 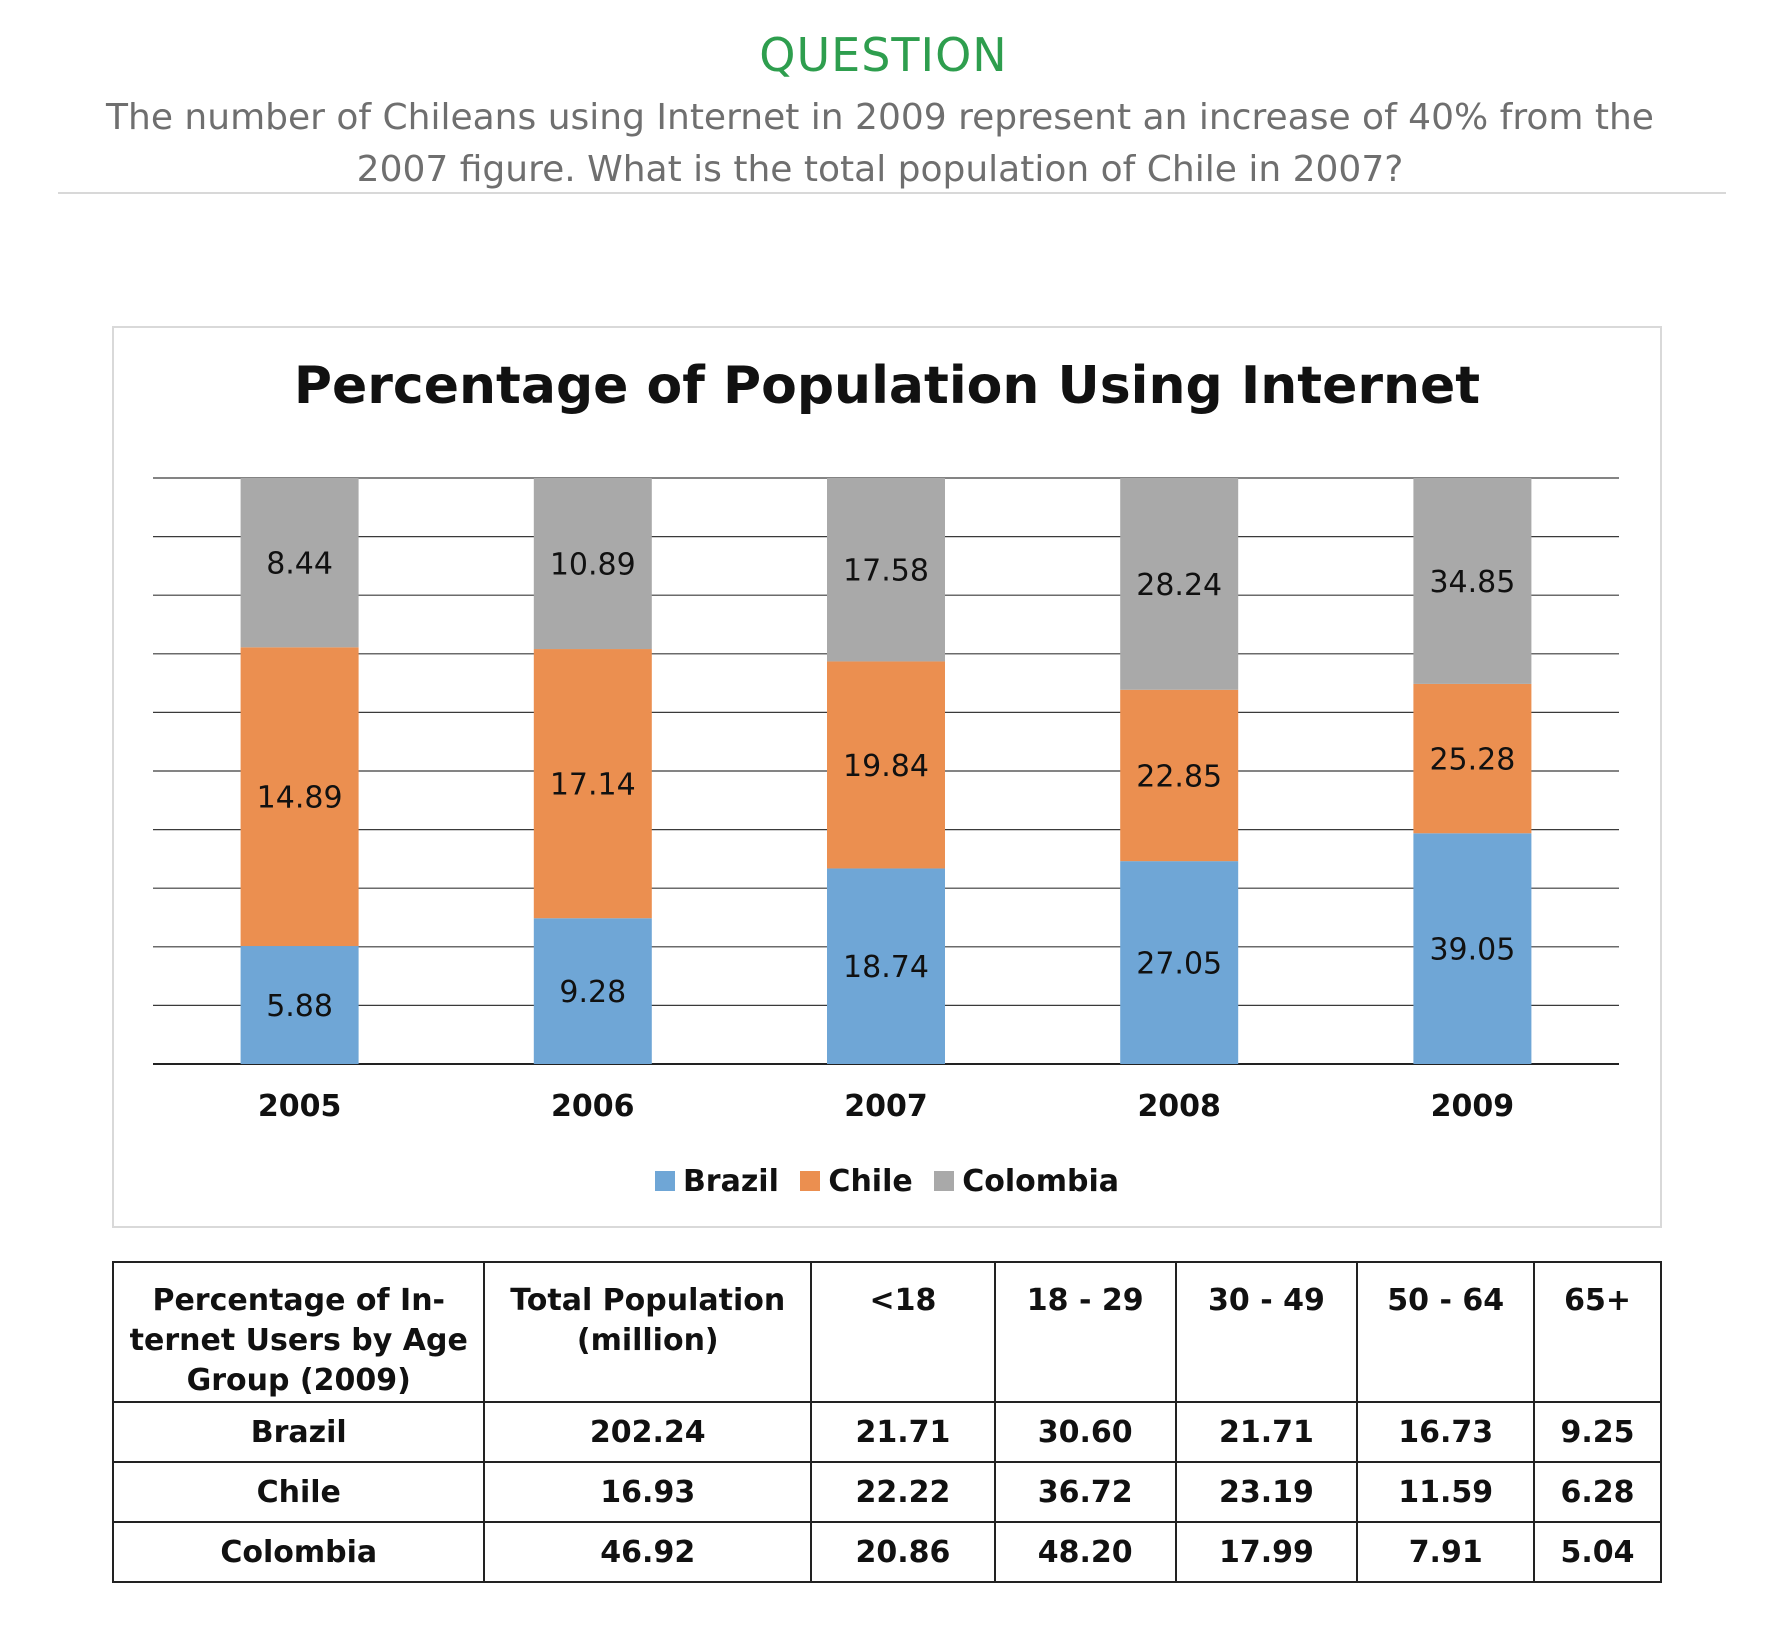 I want to click on legend-label-colombia: Colombia, so click(x=1041, y=1181).